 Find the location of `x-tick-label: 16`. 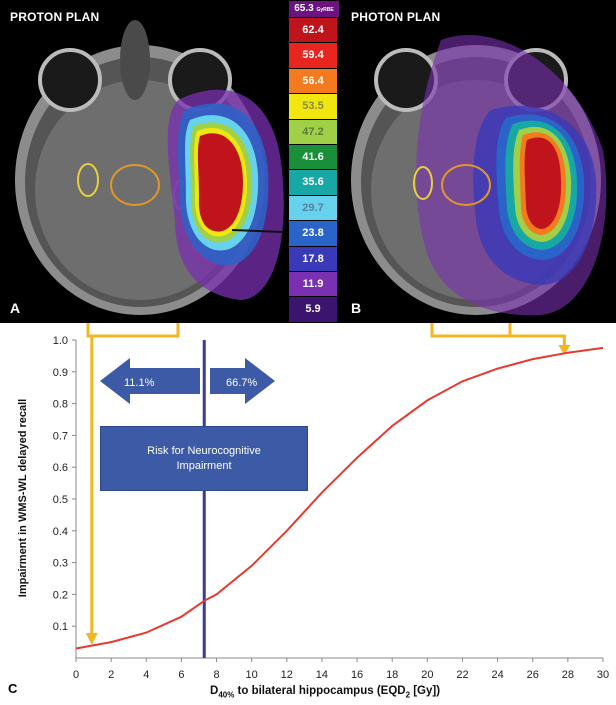

x-tick-label: 16 is located at coordinates (357, 675).